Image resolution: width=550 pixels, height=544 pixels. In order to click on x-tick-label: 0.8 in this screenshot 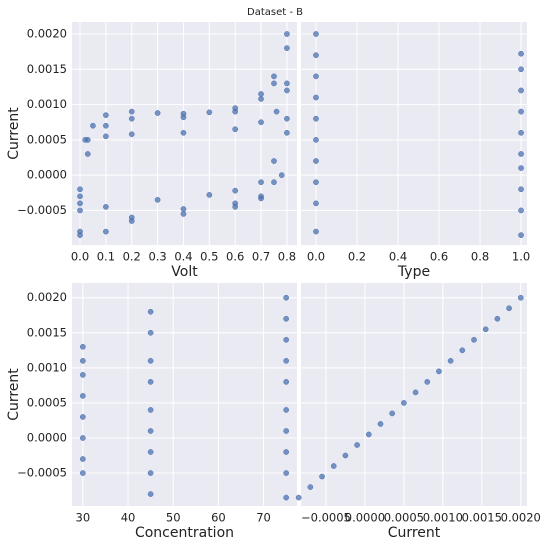, I will do `click(480, 257)`.